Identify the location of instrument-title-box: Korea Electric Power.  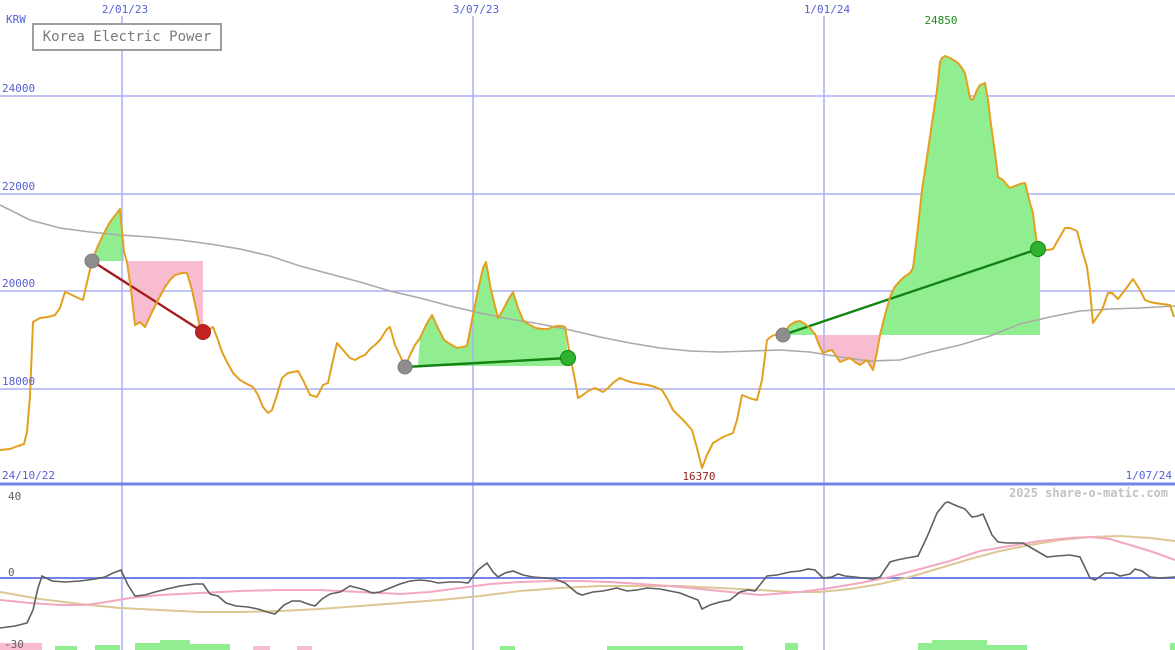
(127, 37).